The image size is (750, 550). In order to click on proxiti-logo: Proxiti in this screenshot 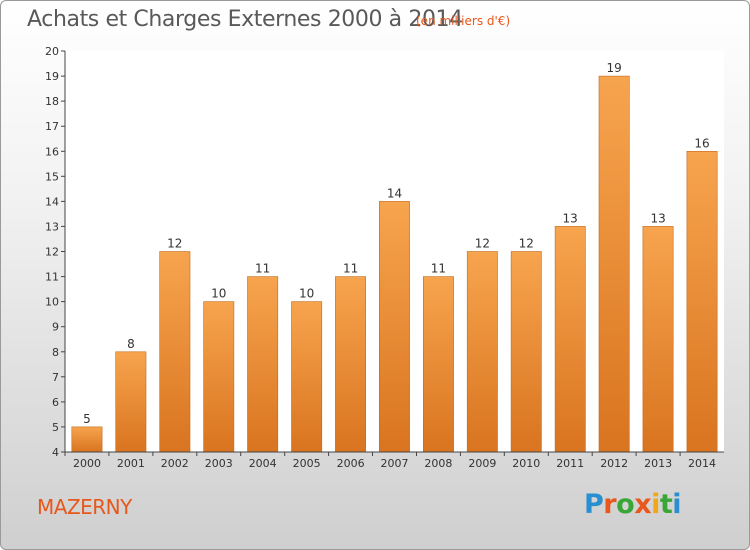, I will do `click(633, 504)`.